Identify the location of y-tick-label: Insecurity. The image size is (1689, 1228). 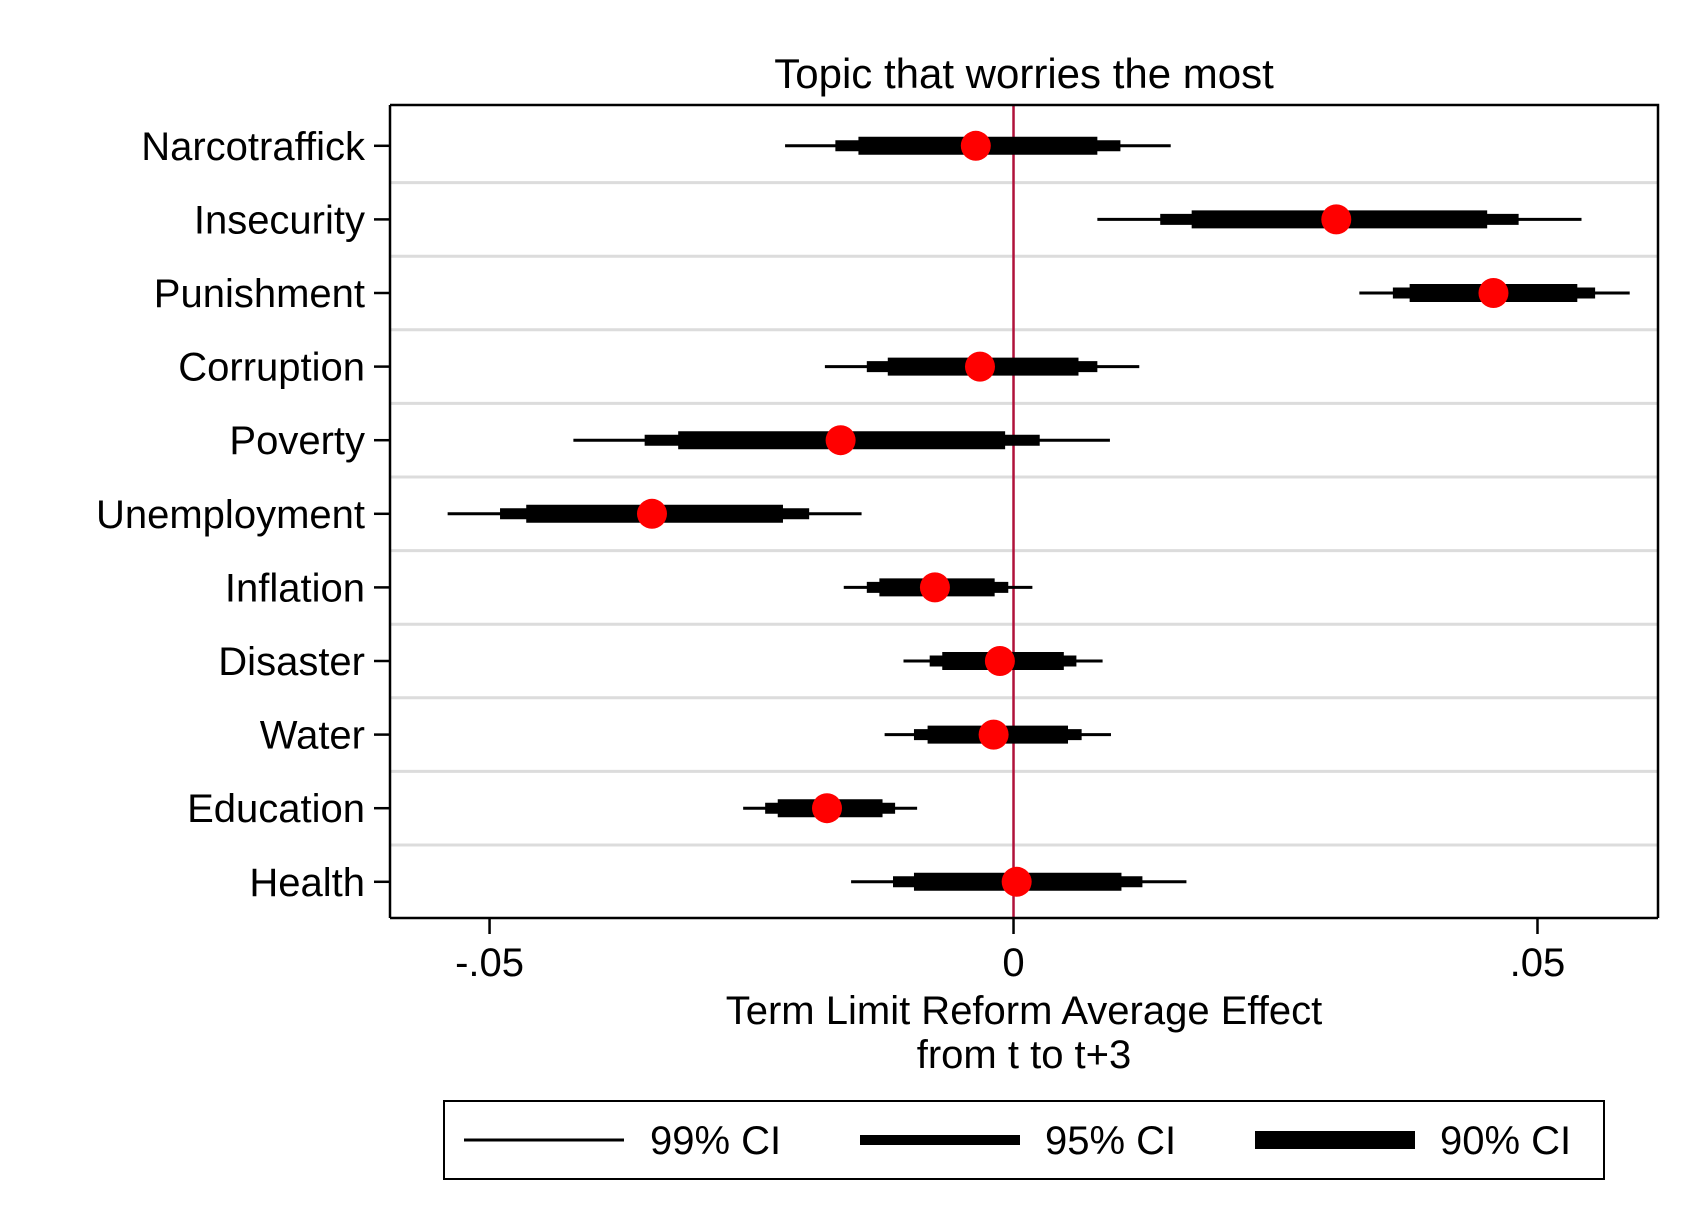
(279, 220).